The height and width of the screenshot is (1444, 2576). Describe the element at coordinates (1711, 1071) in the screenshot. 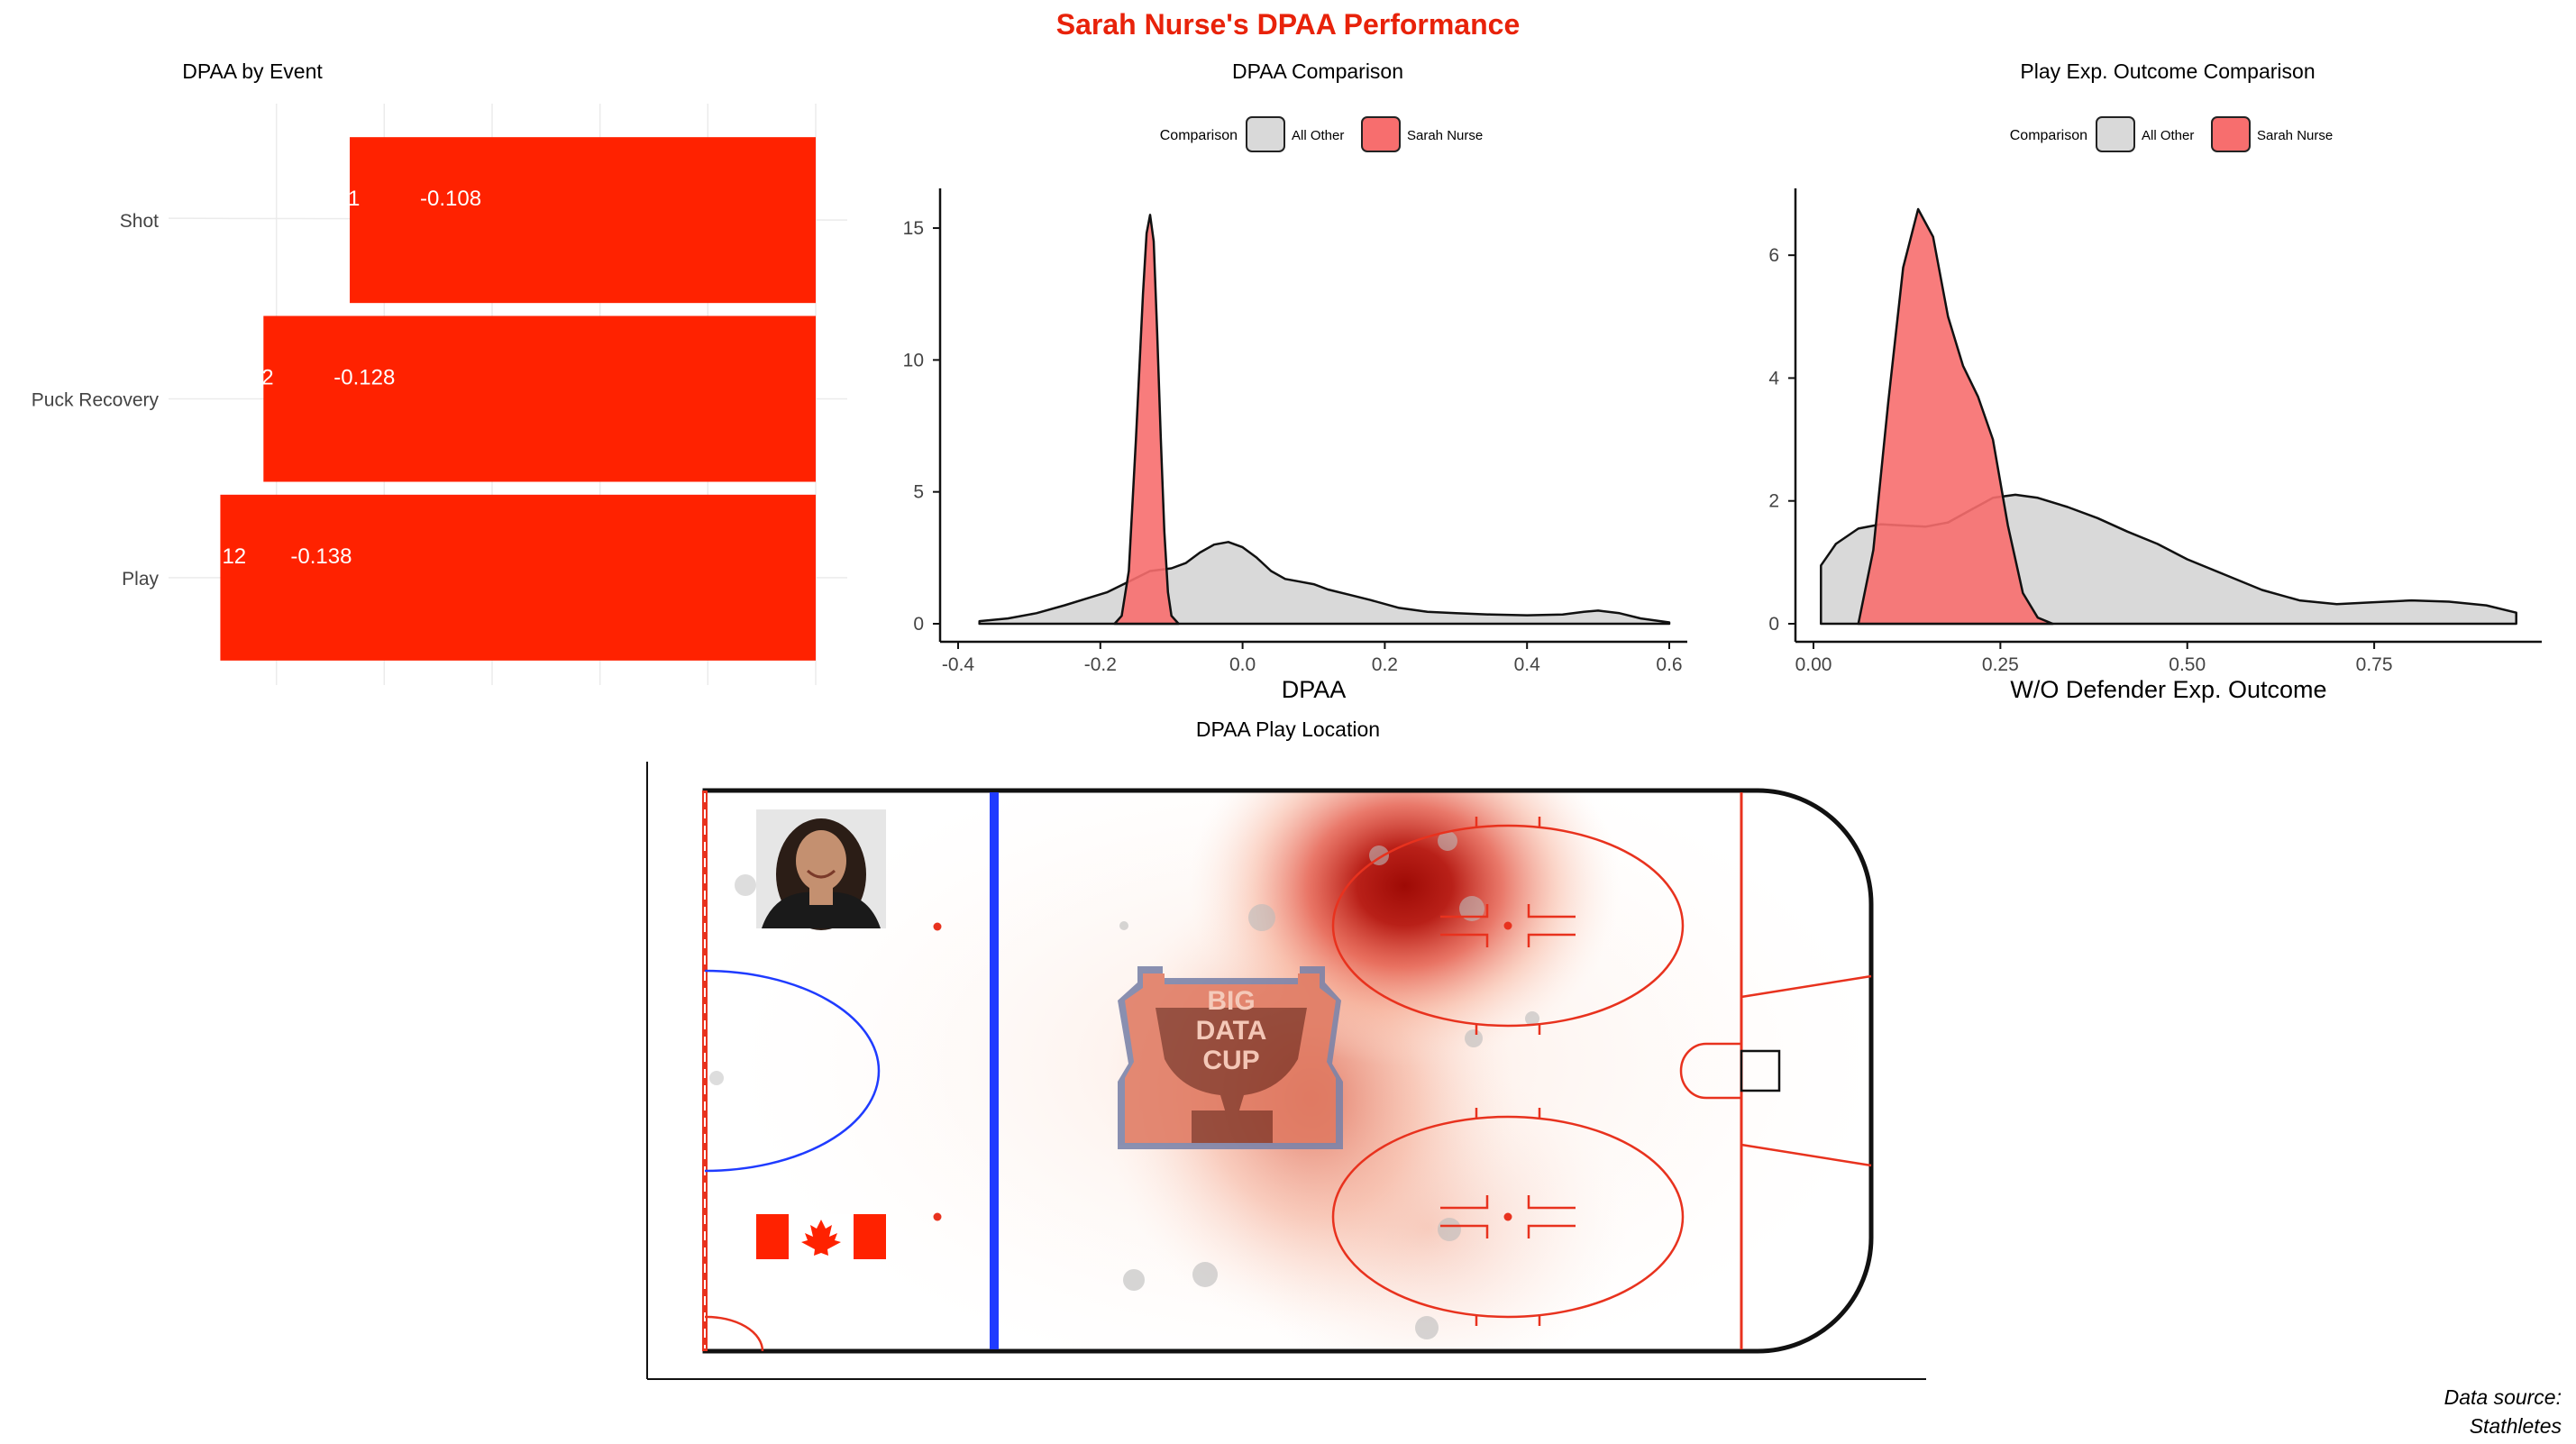

I see `goal-crease` at that location.